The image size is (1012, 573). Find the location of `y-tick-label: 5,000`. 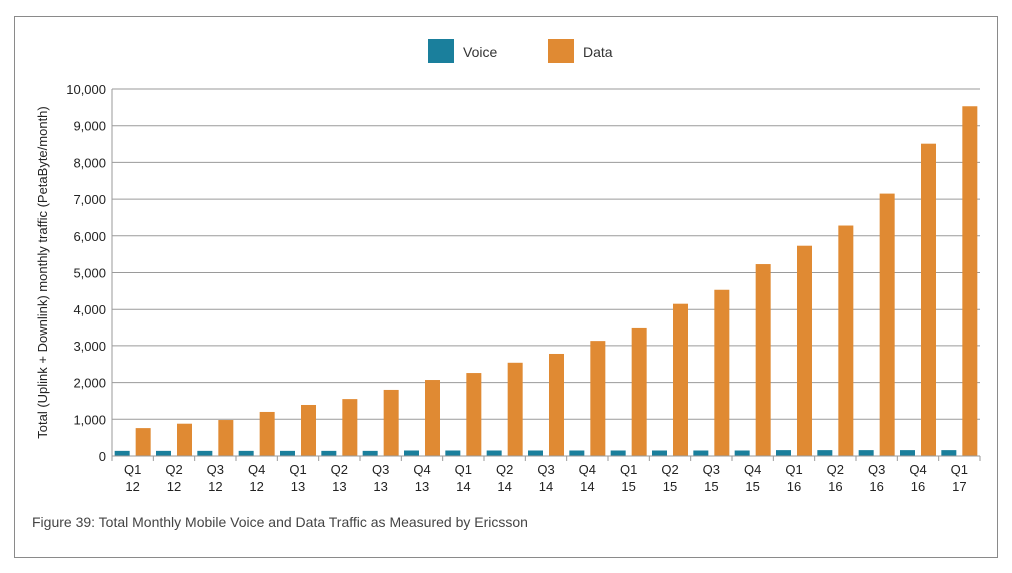

y-tick-label: 5,000 is located at coordinates (89, 273).